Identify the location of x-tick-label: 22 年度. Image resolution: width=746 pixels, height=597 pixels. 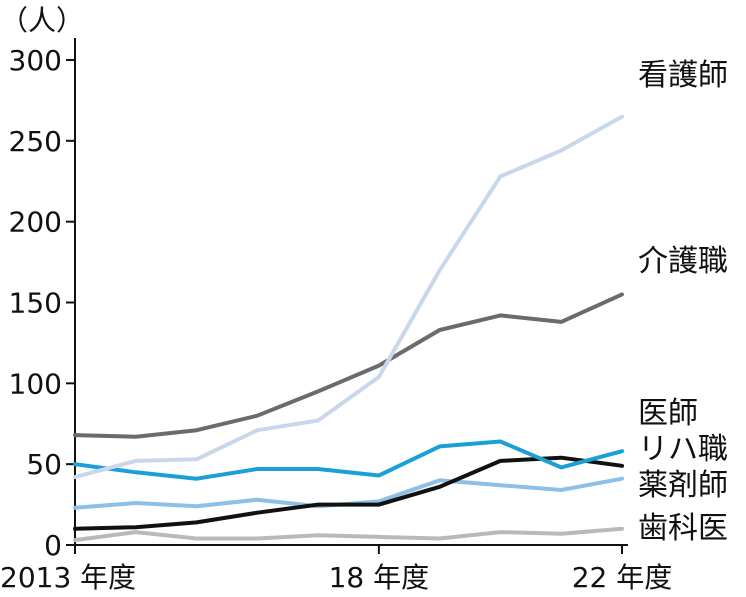
(622, 577).